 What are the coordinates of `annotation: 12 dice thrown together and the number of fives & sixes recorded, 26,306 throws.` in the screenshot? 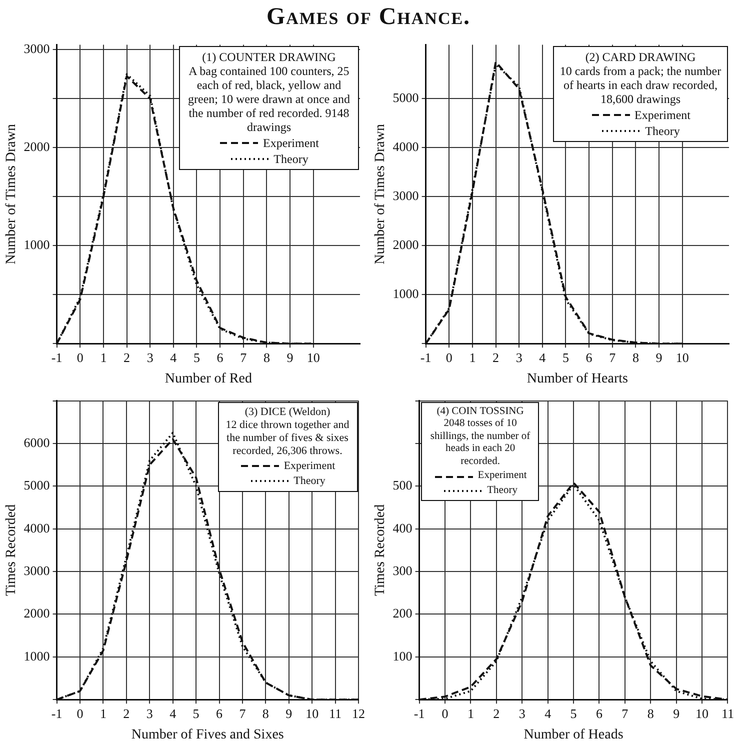 It's located at (287, 438).